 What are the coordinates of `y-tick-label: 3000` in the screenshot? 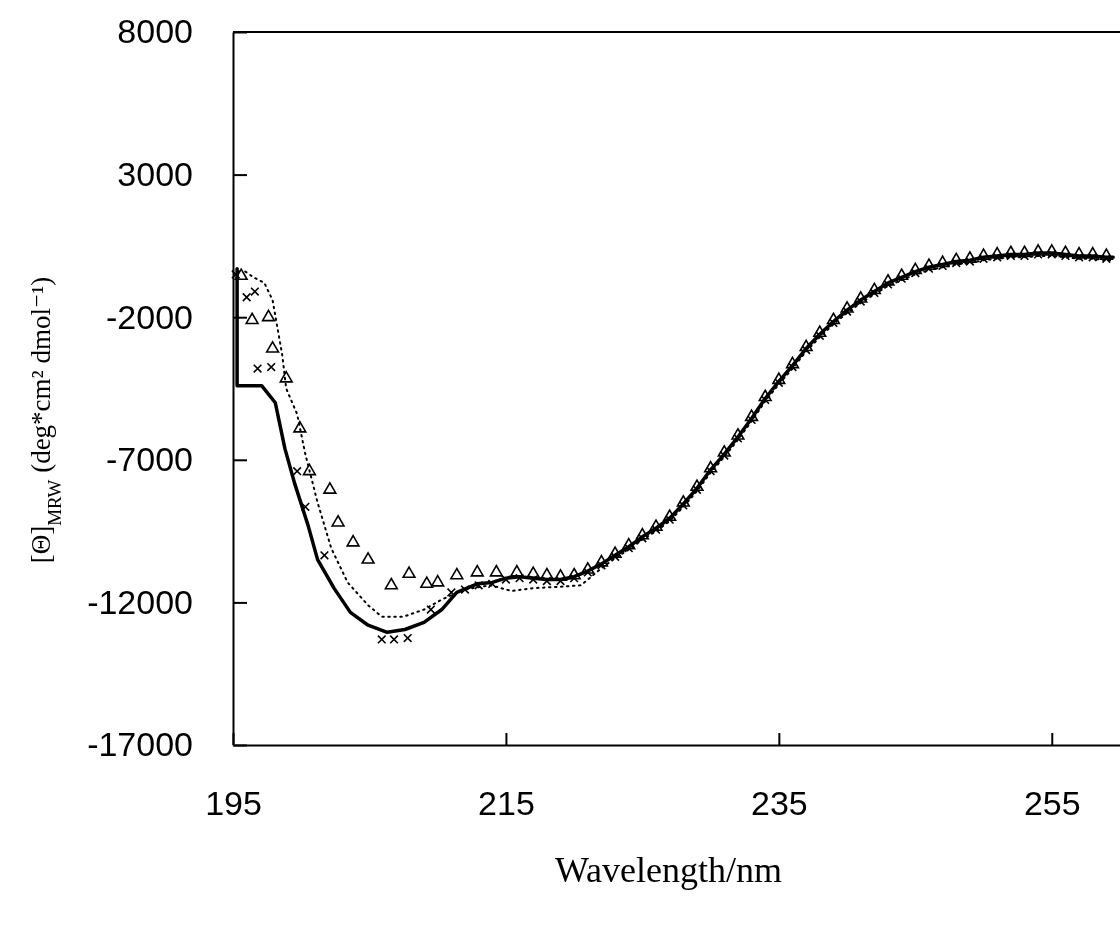 It's located at (155, 173).